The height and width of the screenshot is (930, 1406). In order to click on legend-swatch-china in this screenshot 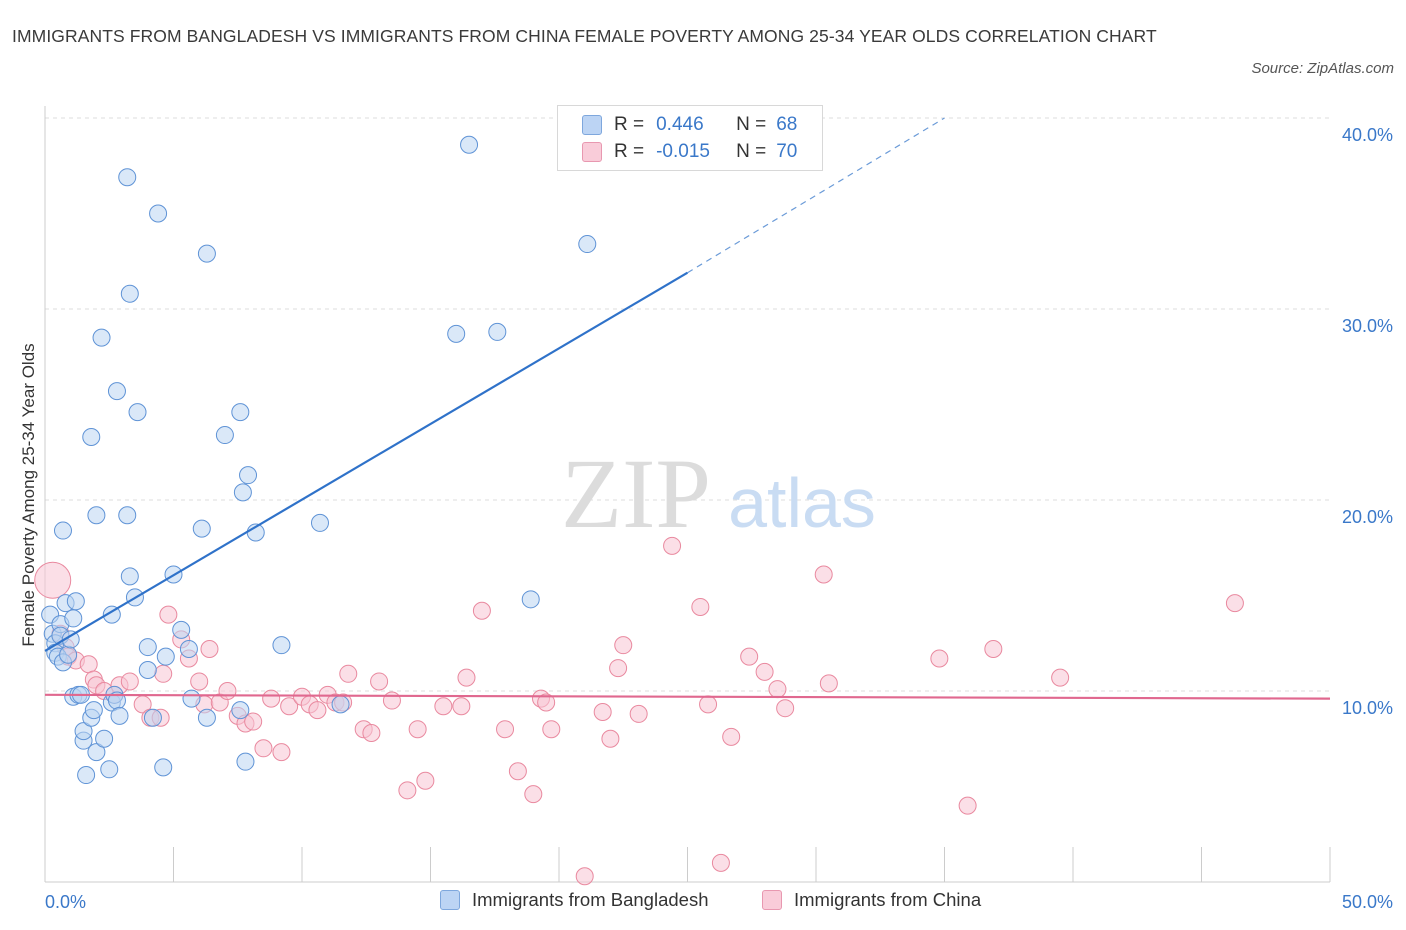, I will do `click(592, 152)`.